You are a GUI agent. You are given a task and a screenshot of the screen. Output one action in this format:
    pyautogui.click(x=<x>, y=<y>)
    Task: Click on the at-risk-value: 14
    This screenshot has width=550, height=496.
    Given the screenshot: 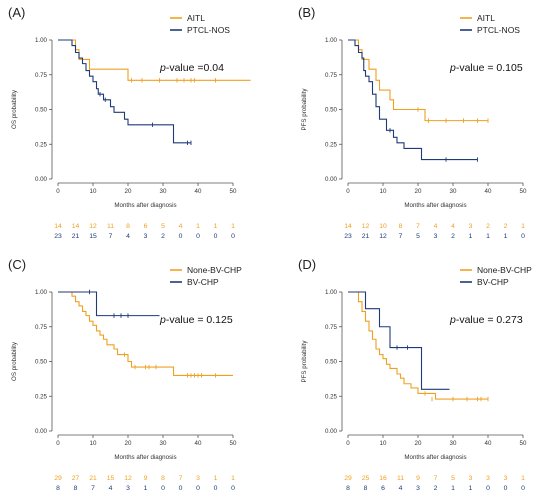 What is the action you would take?
    pyautogui.click(x=58, y=226)
    